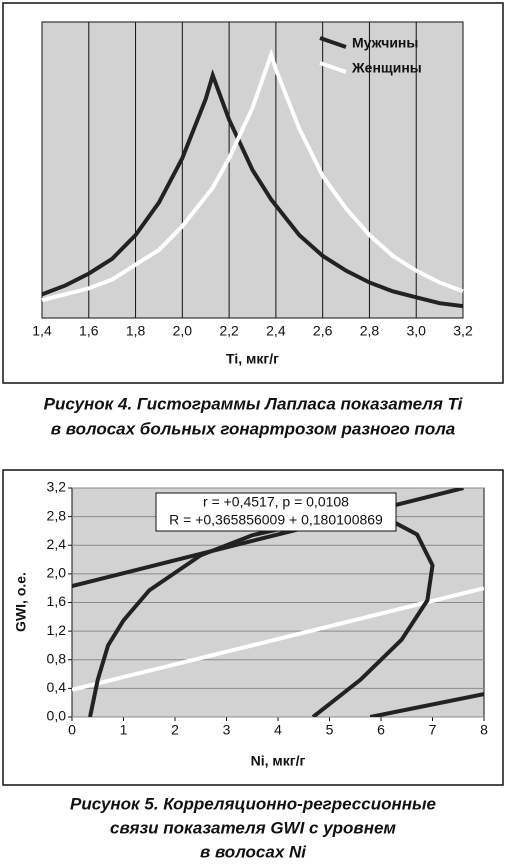 Image resolution: width=507 pixels, height=866 pixels. Describe the element at coordinates (183, 331) in the screenshot. I see `x-tick-label: 2,0` at that location.